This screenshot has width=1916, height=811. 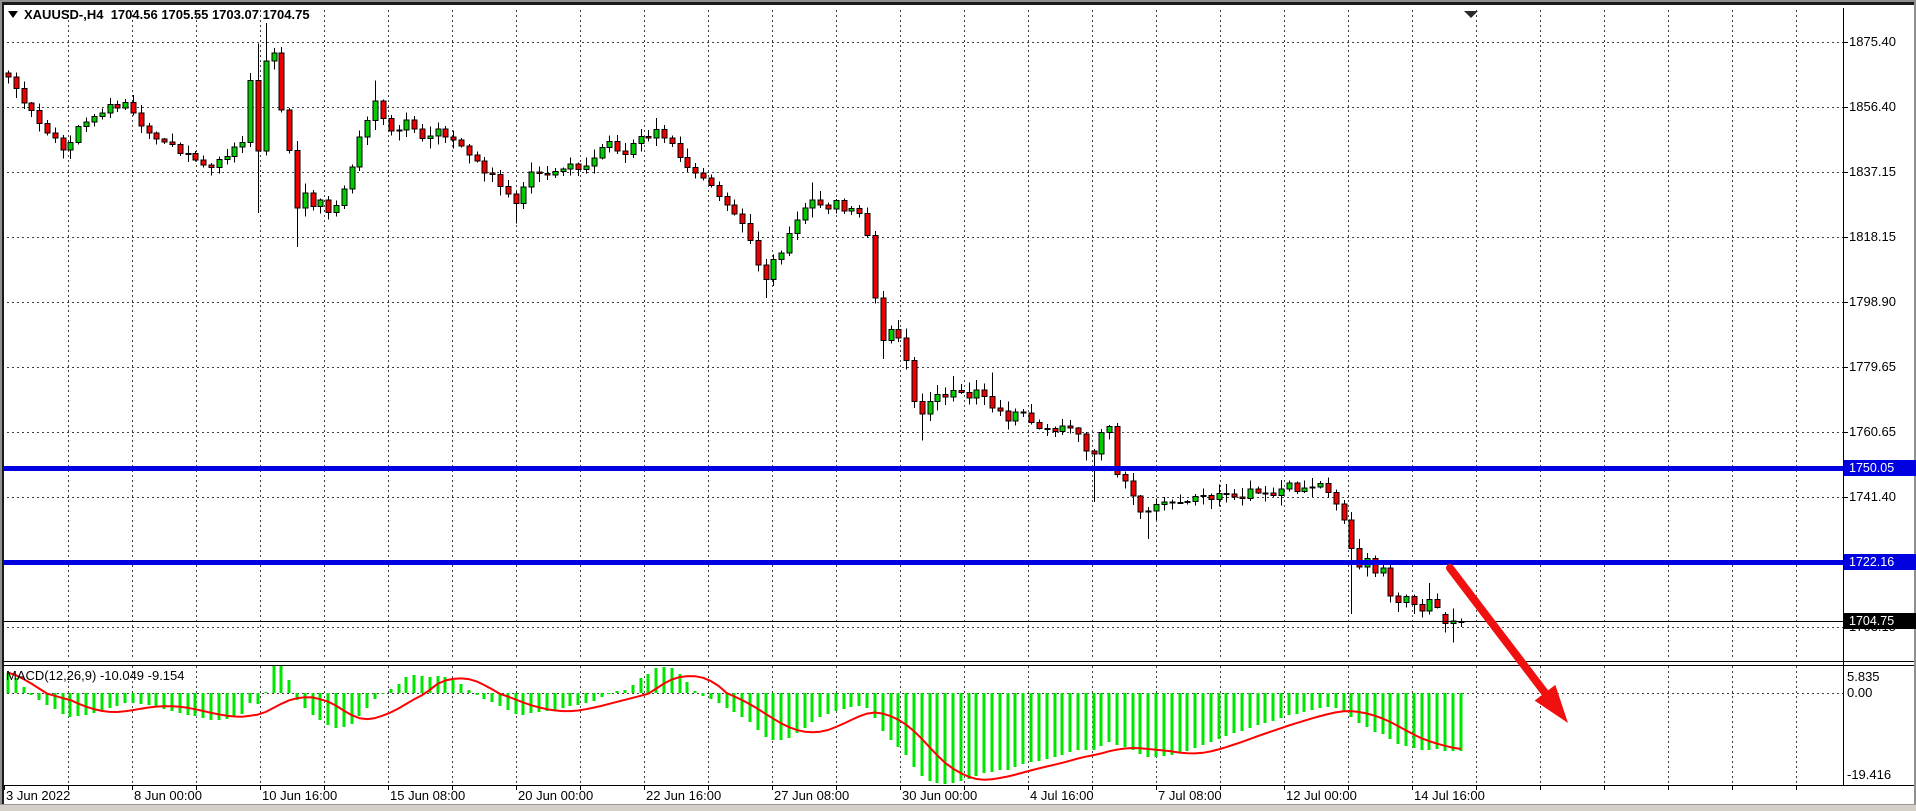 I want to click on chart-shift-marker-icon, so click(x=1471, y=14).